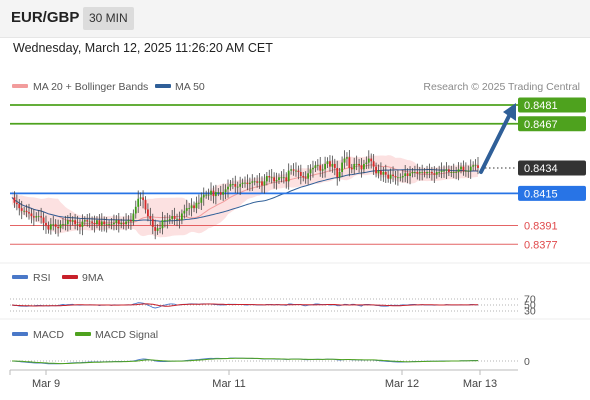 This screenshot has width=590, height=400. Describe the element at coordinates (46, 384) in the screenshot. I see `x-tick-label-0: Mar 9` at that location.